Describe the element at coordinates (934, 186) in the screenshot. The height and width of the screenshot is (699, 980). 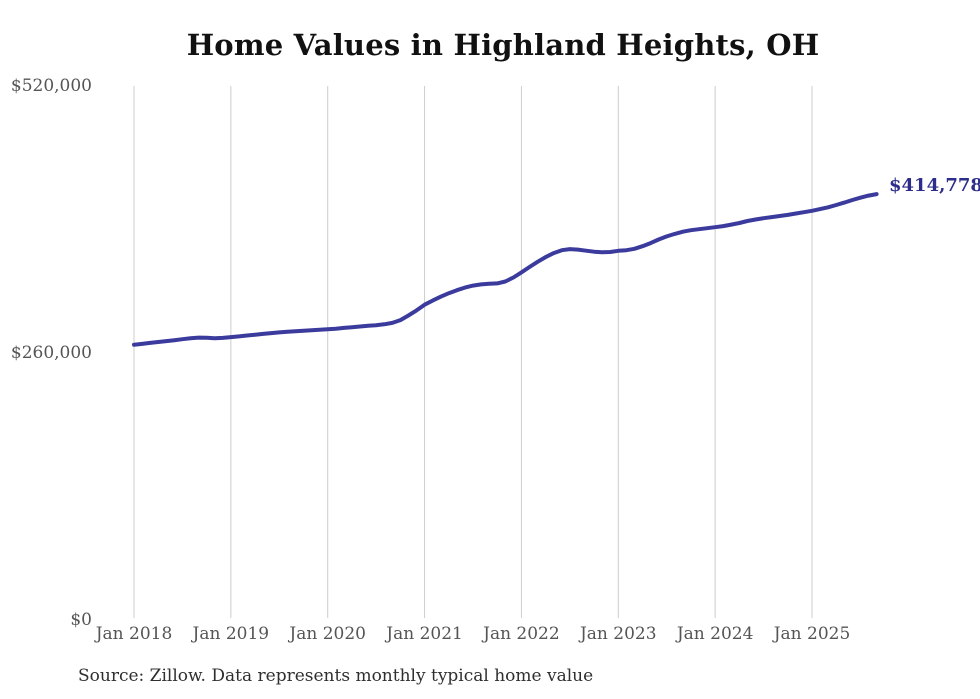
I see `latest-value-label: $414,778` at that location.